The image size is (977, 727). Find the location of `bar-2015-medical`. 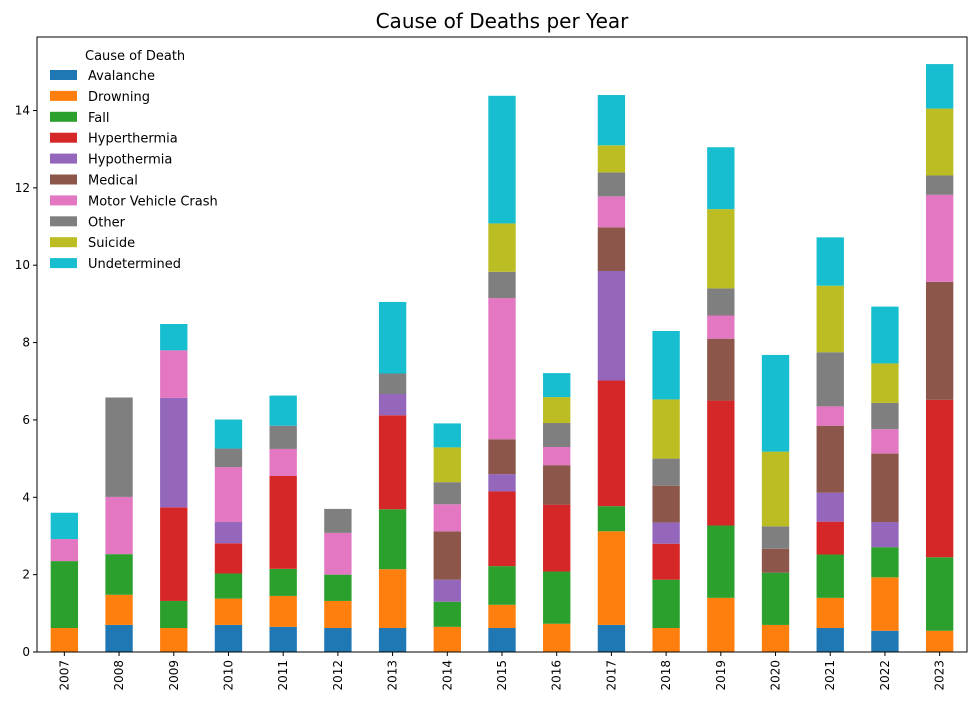

bar-2015-medical is located at coordinates (502, 457).